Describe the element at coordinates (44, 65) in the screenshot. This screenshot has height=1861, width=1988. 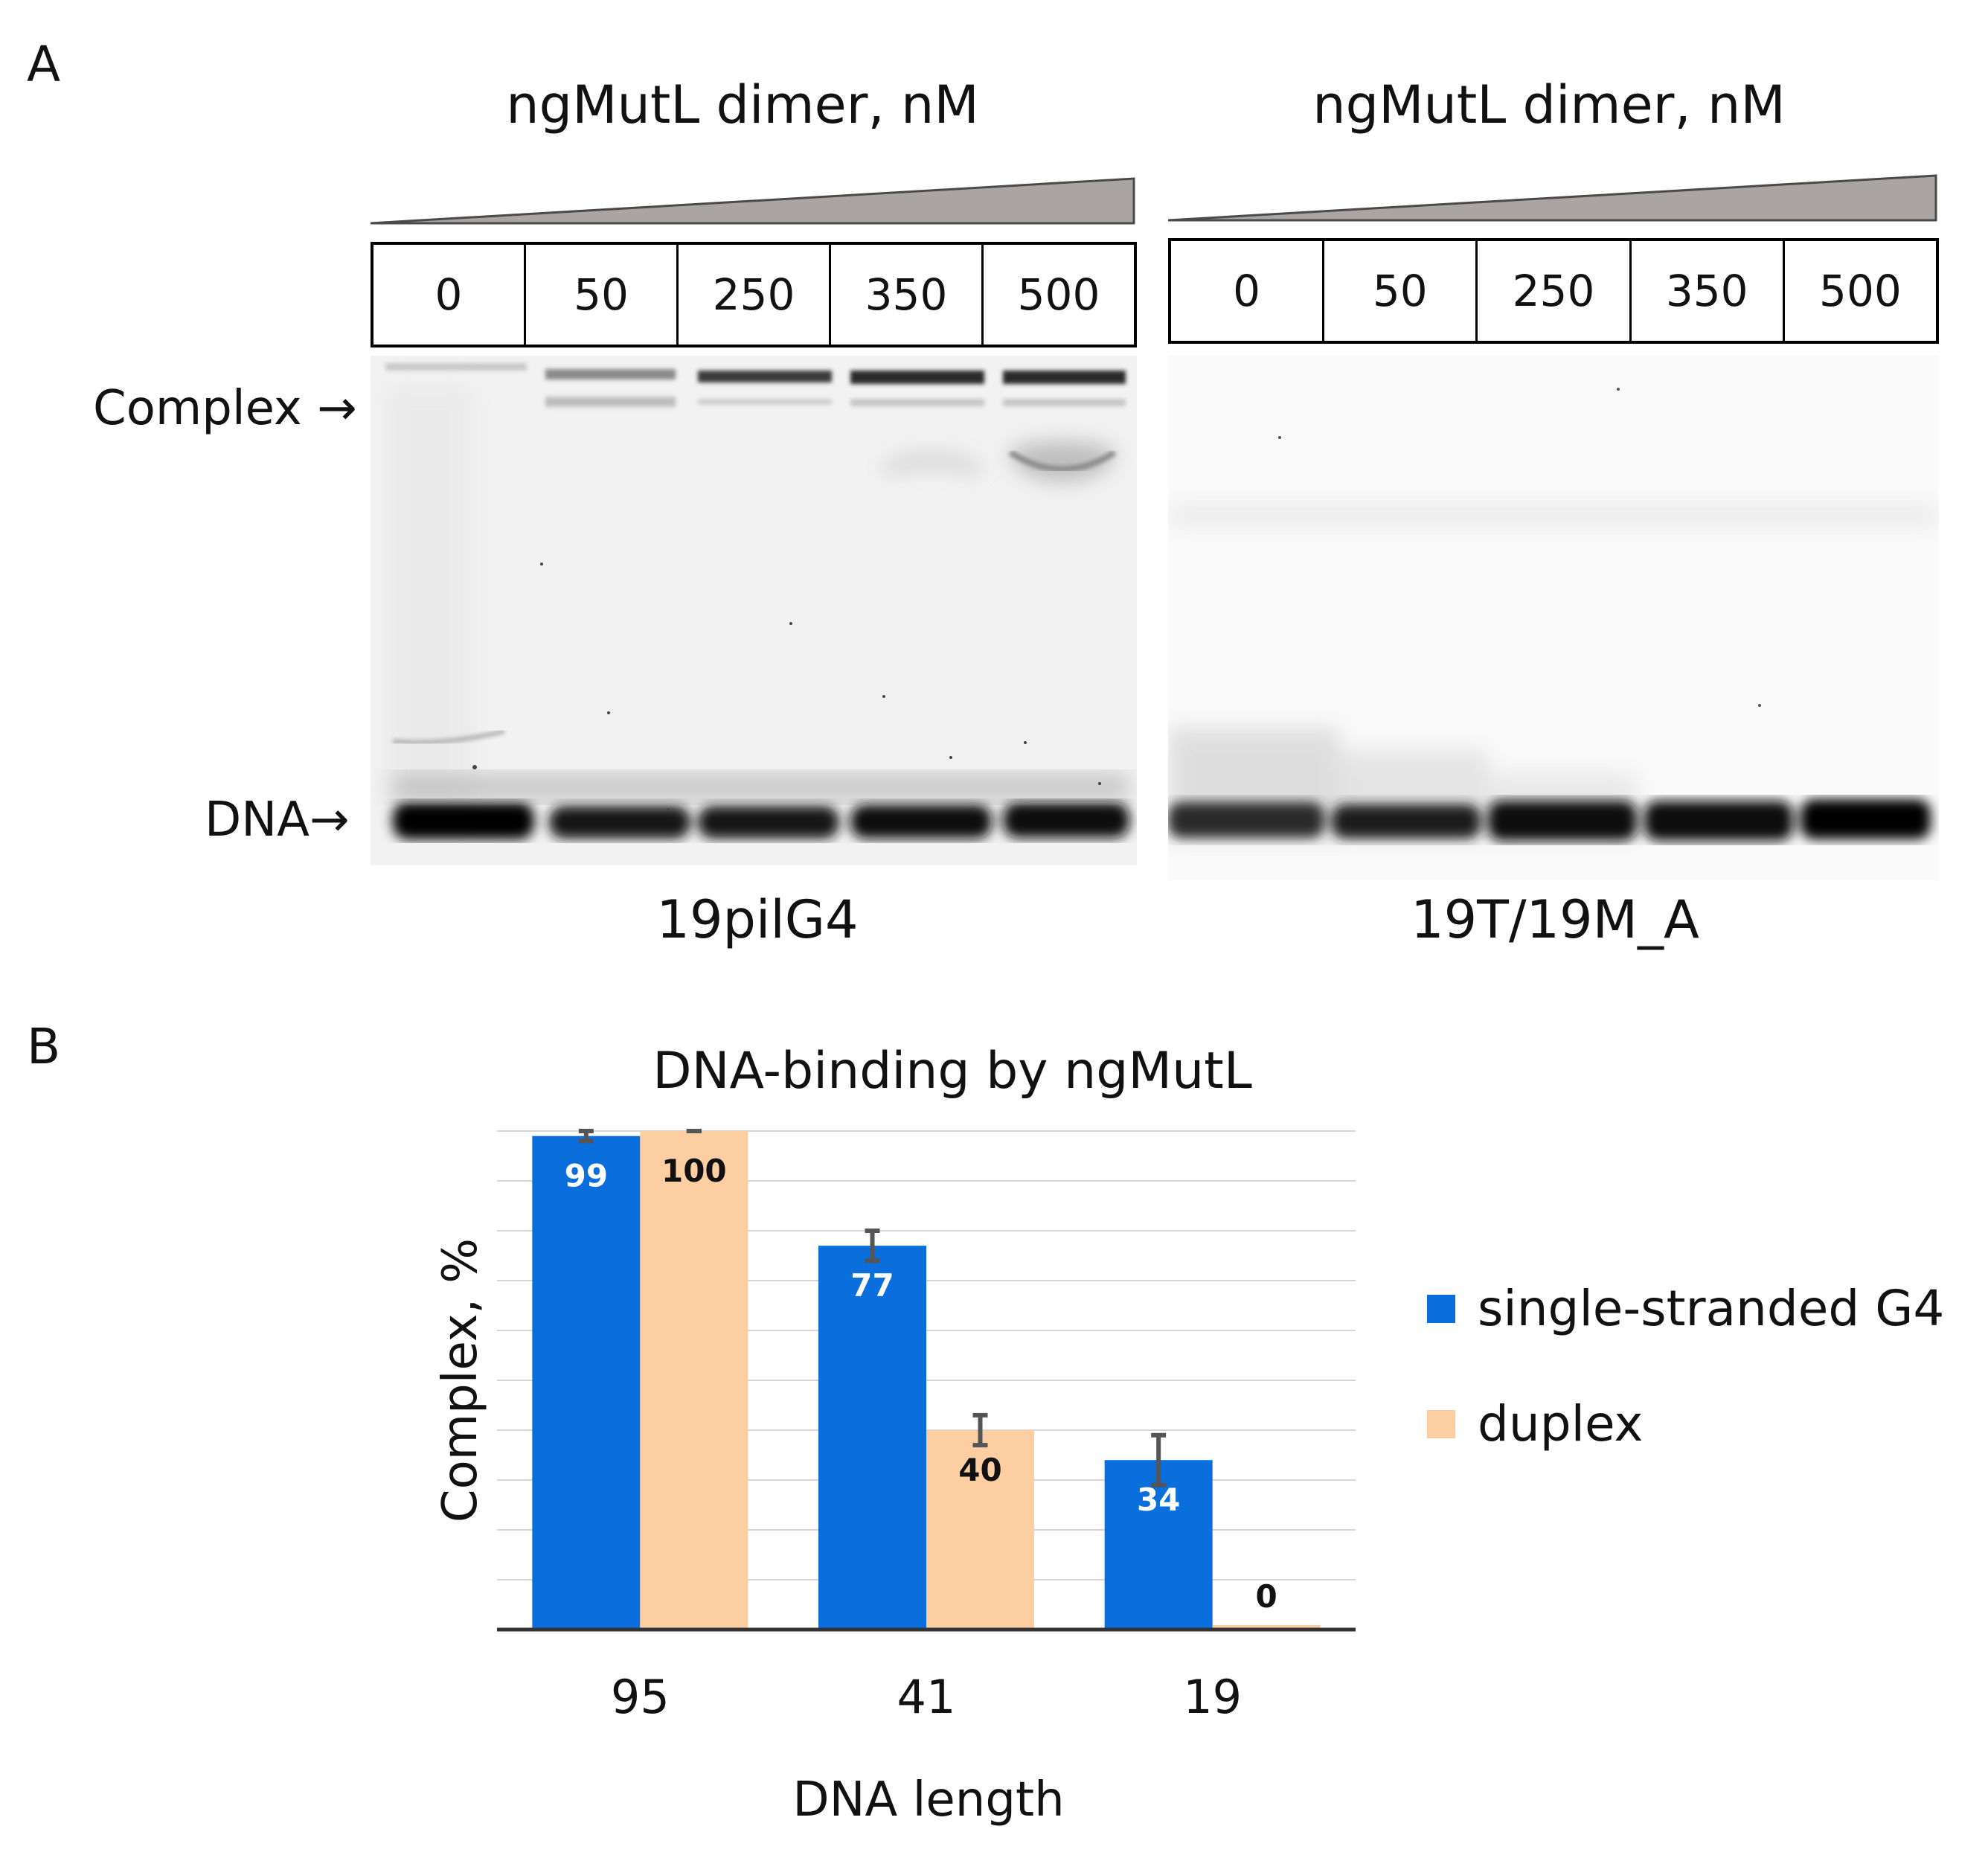
I see `panel-a-letter: A` at that location.